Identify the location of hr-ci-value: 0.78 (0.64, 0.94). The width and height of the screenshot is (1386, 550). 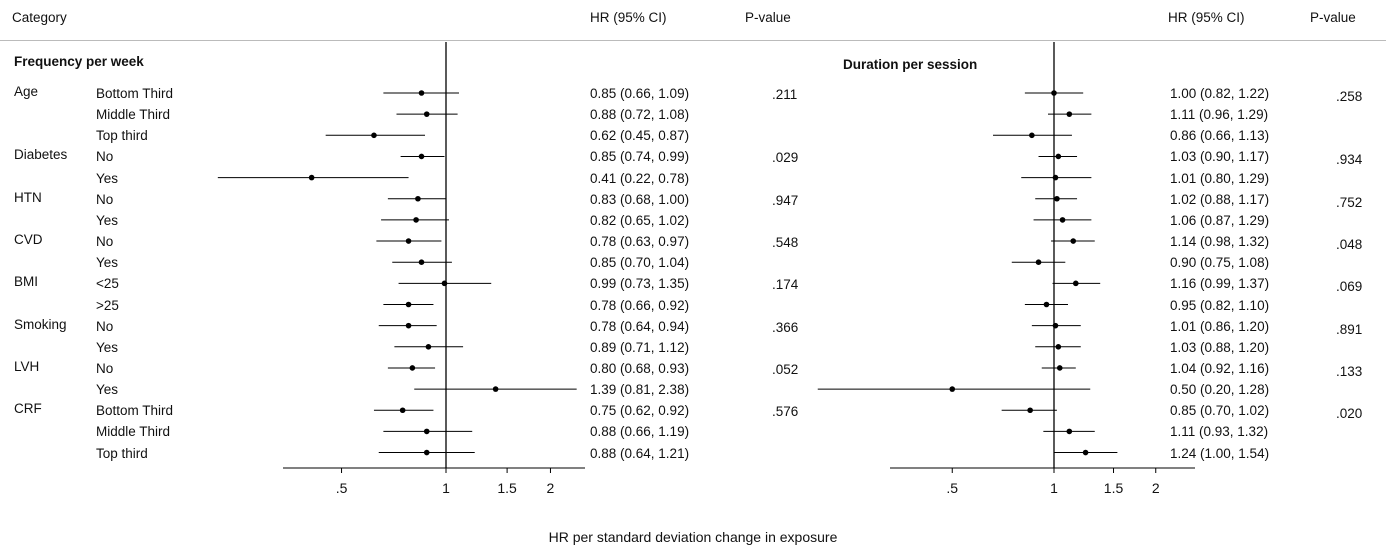
(640, 326).